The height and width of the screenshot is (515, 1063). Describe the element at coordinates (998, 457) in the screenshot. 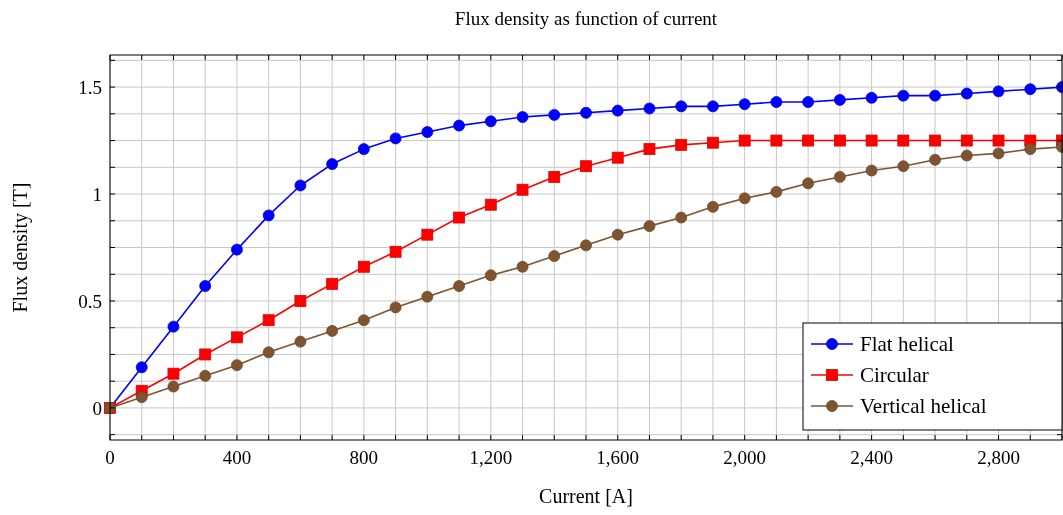

I see `x-tick-label: 2,800` at that location.